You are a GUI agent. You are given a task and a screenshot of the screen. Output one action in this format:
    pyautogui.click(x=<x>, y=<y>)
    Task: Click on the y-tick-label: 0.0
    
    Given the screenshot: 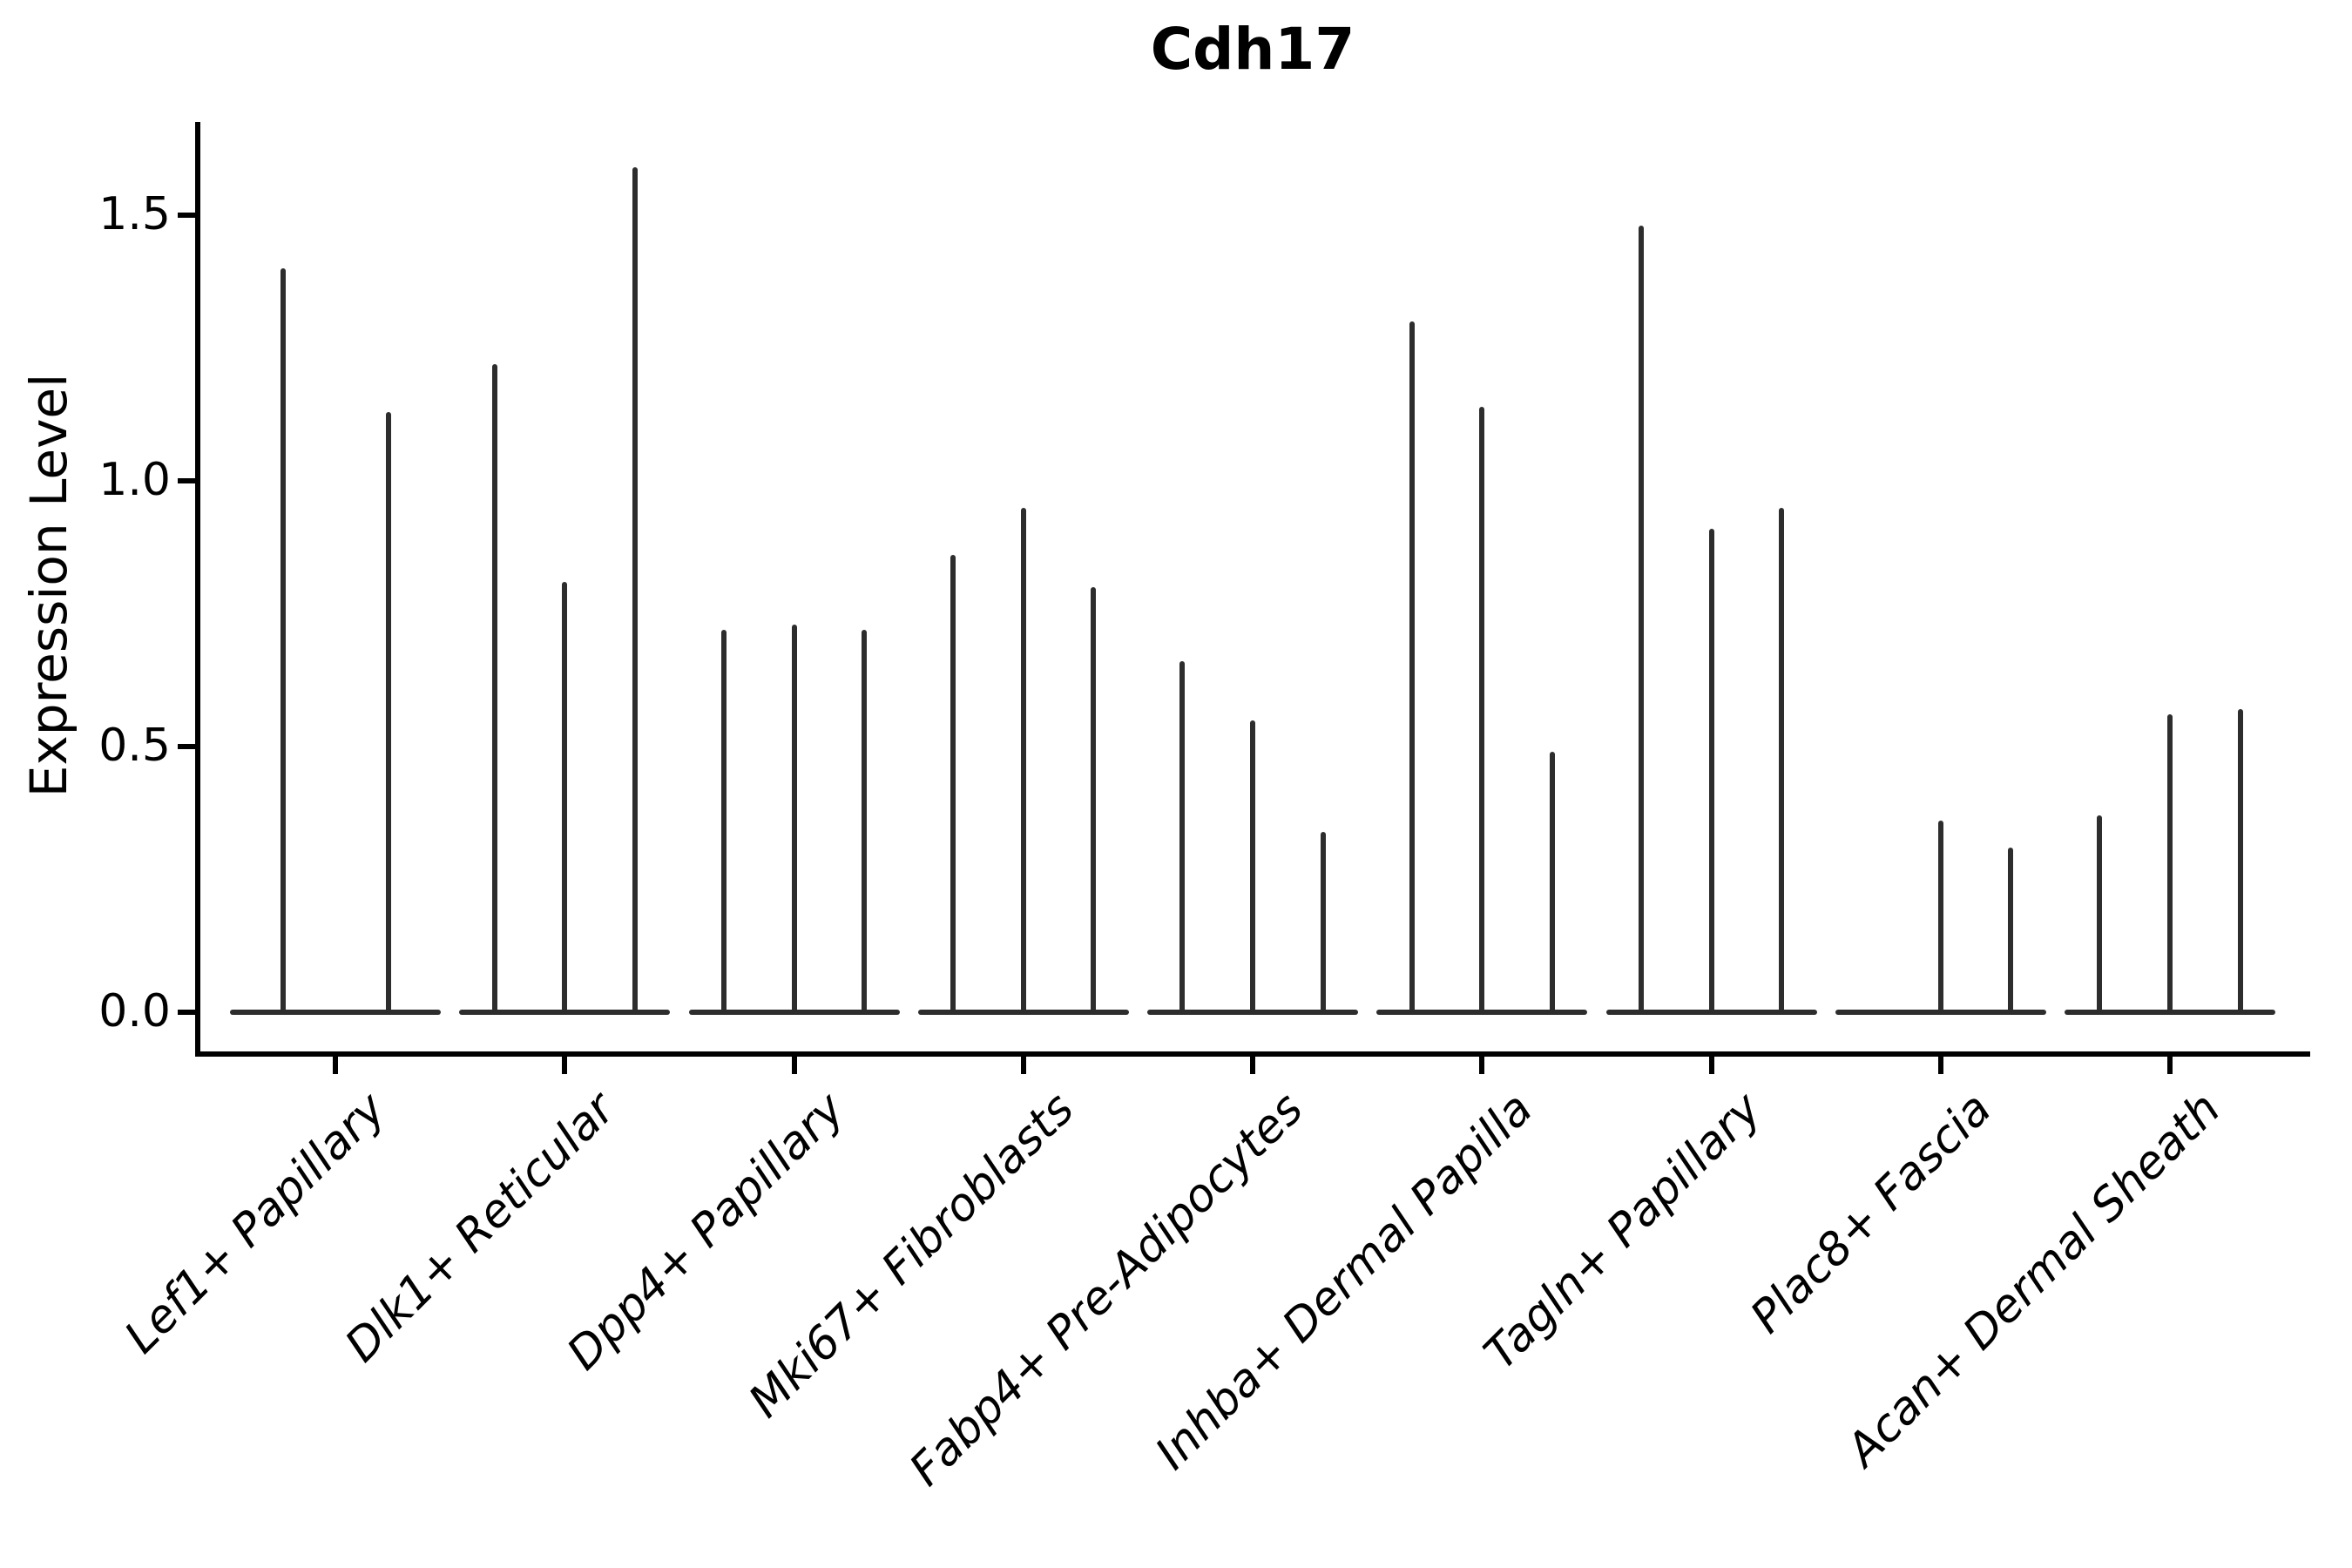 What is the action you would take?
    pyautogui.click(x=134, y=1011)
    